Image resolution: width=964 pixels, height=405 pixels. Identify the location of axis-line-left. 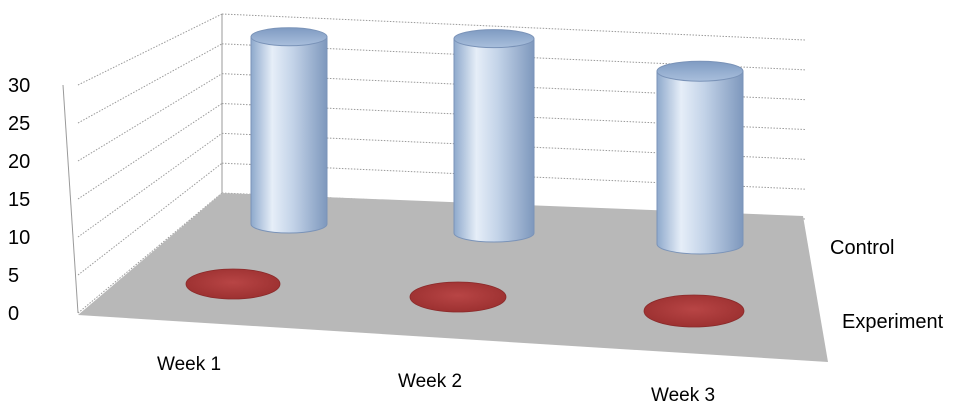
(70, 199).